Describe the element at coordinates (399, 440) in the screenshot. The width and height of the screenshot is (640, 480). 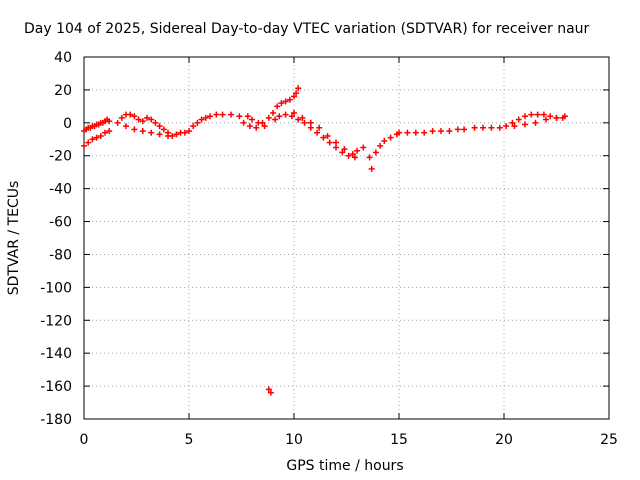
I see `x-tick-label: 15` at that location.